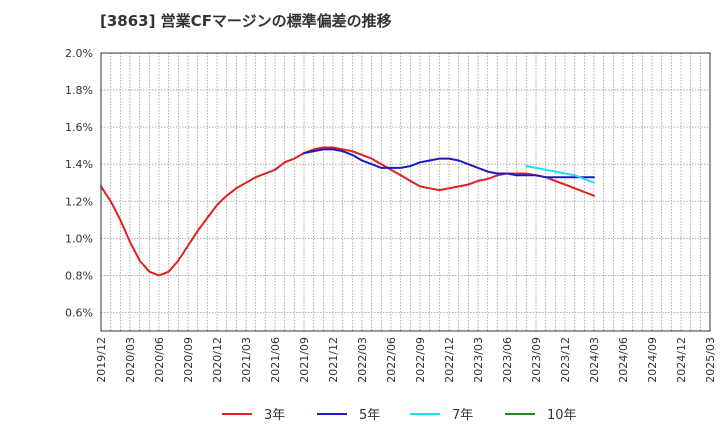 This screenshot has height=440, width=720. Describe the element at coordinates (246, 360) in the screenshot. I see `x-tick-label: 2021/03` at that location.